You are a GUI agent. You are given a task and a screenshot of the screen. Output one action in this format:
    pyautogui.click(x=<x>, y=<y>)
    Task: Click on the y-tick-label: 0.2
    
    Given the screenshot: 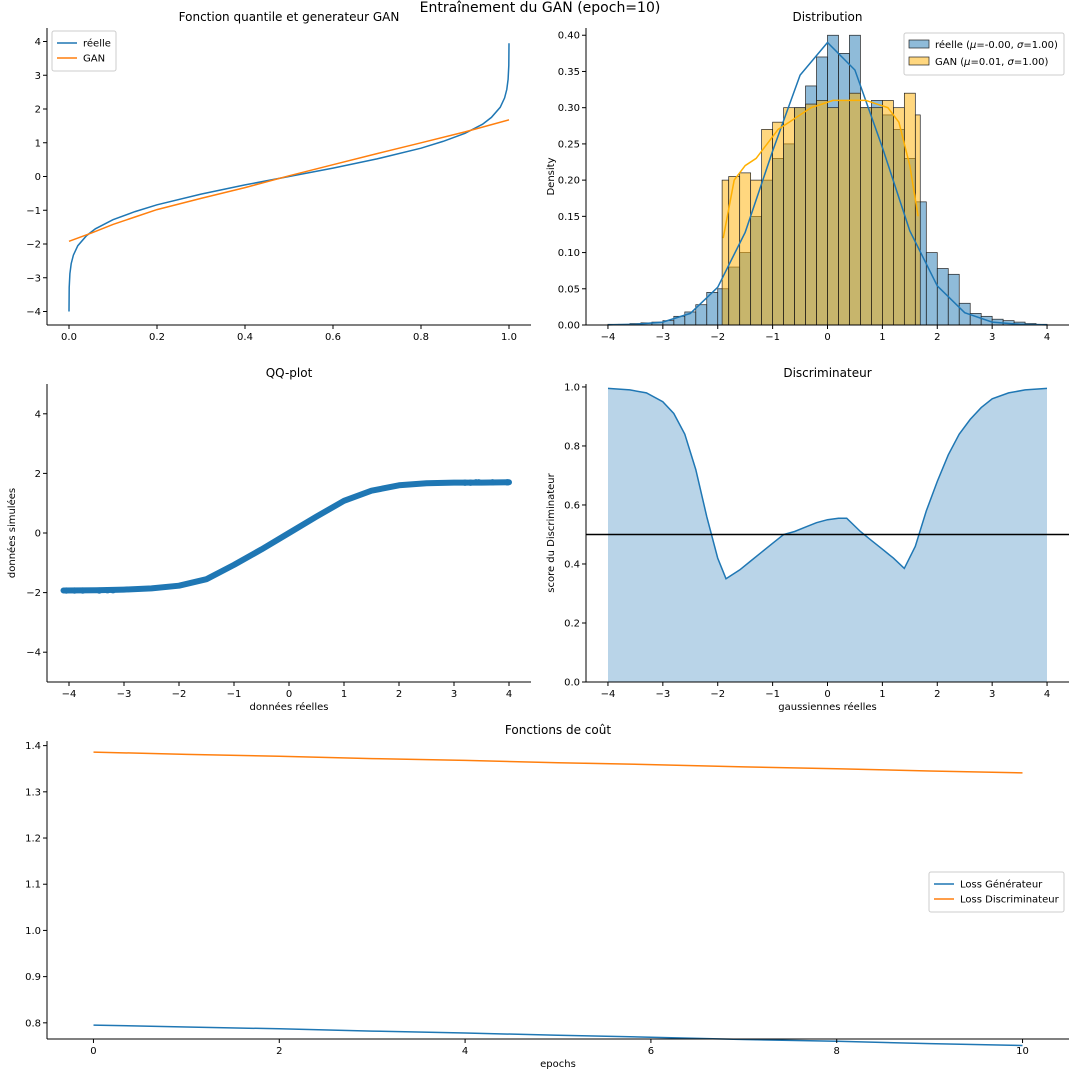 What is the action you would take?
    pyautogui.click(x=572, y=623)
    